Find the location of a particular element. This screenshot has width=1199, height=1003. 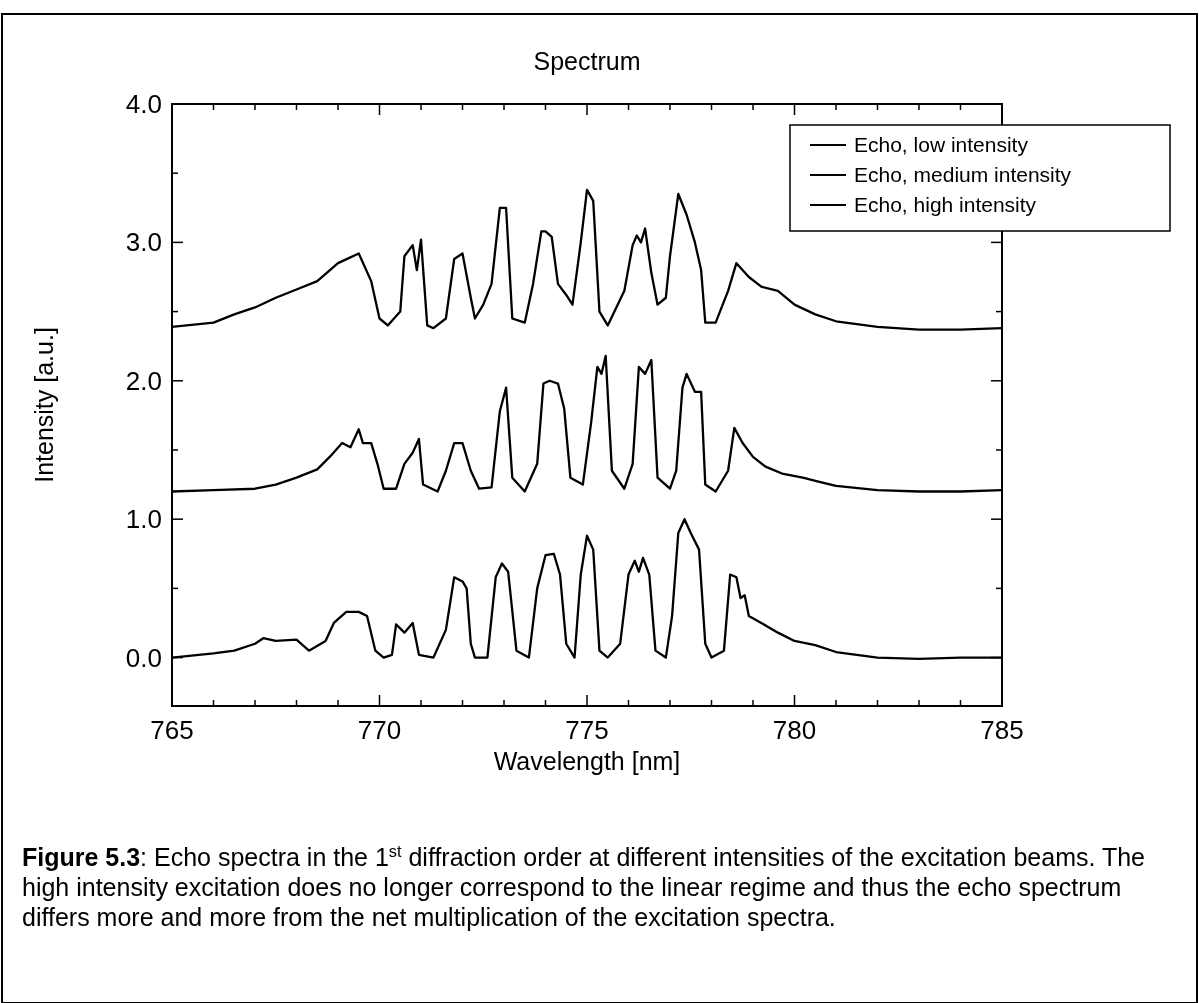

legend-label: Echo, high intensity is located at coordinates (945, 204).